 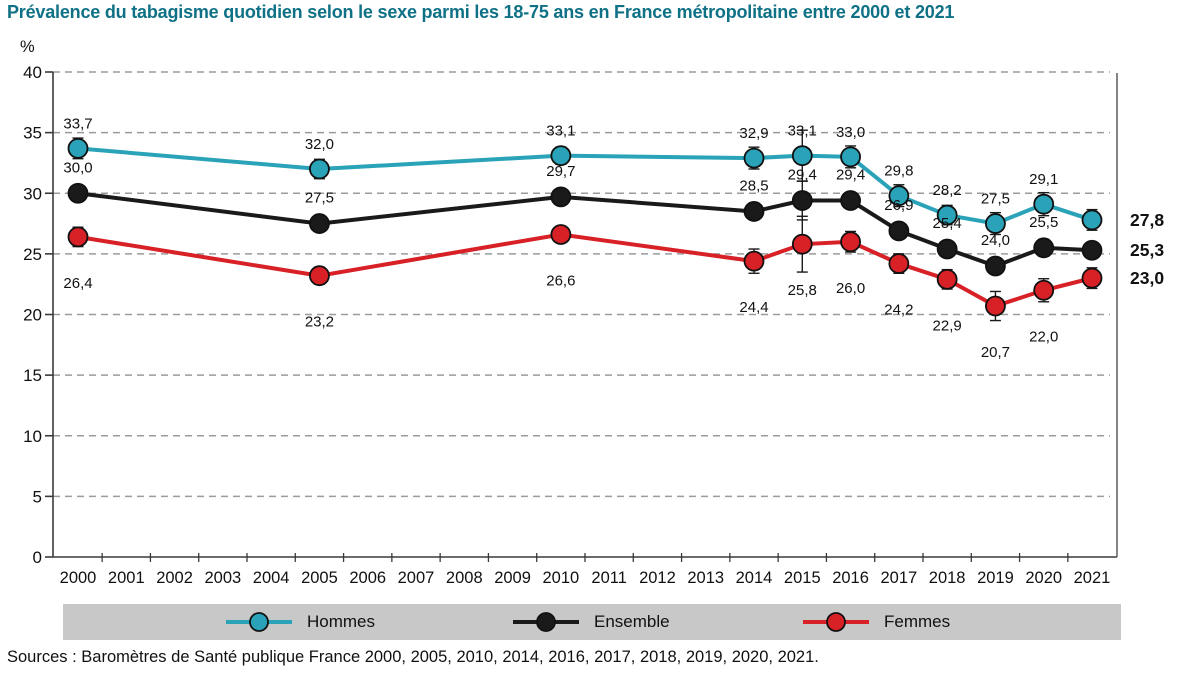 What do you see at coordinates (705, 578) in the screenshot?
I see `x-tick-label: 2013` at bounding box center [705, 578].